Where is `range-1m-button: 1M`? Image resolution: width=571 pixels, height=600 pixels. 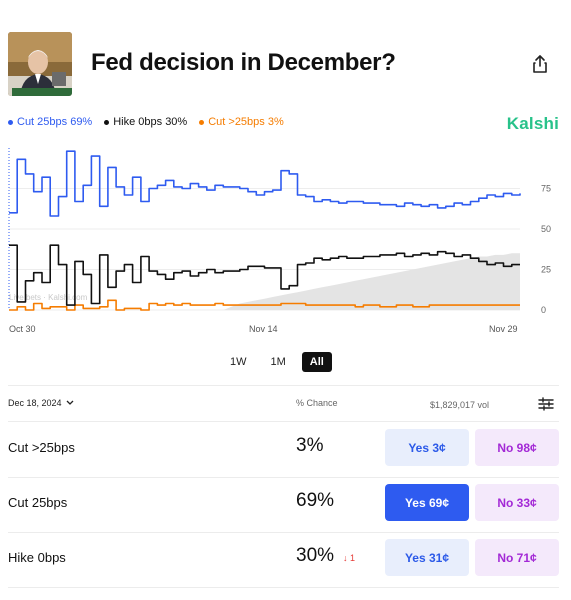 range-1m-button: 1M is located at coordinates (278, 362).